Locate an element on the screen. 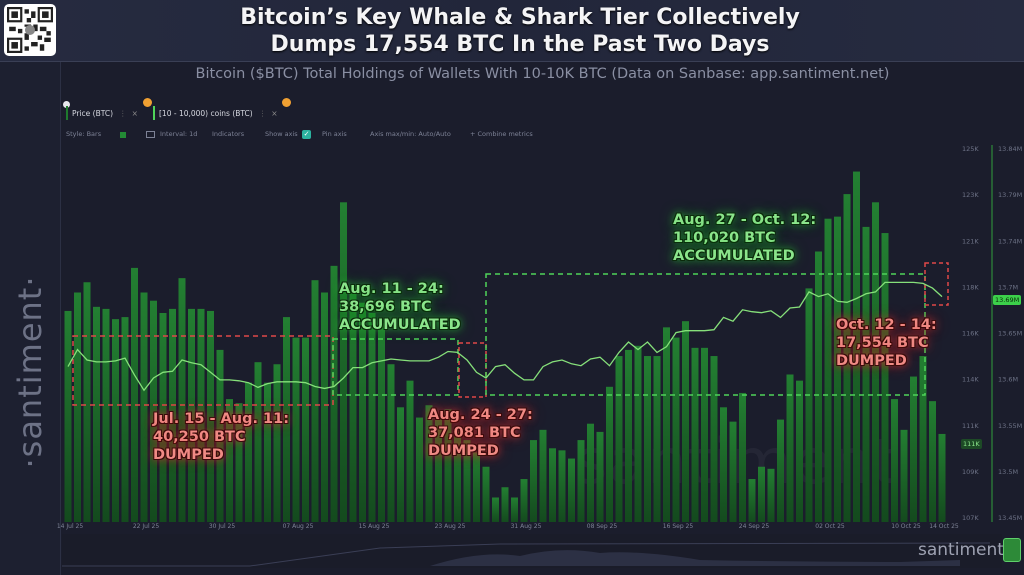 Image resolution: width=1024 pixels, height=575 pixels. price-axis-ticks: 125K 123K 121K 118K 116K 114K 111K 109K 107K is located at coordinates (970, 333).